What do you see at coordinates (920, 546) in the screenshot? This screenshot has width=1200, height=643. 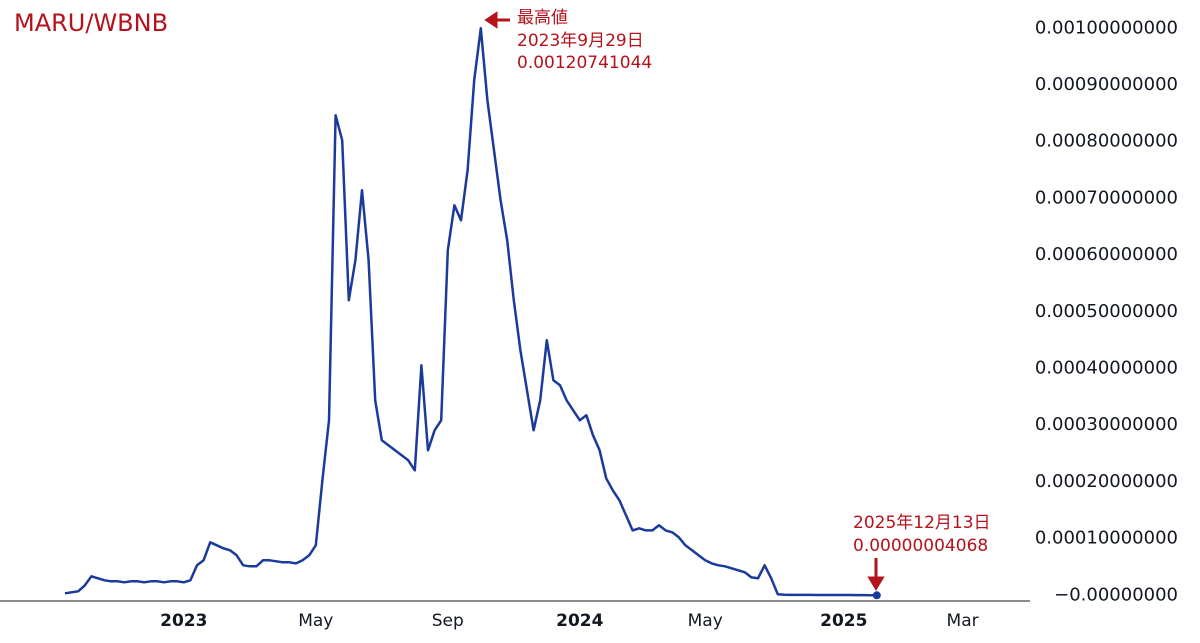 I see `annotation: 0.00000004068` at bounding box center [920, 546].